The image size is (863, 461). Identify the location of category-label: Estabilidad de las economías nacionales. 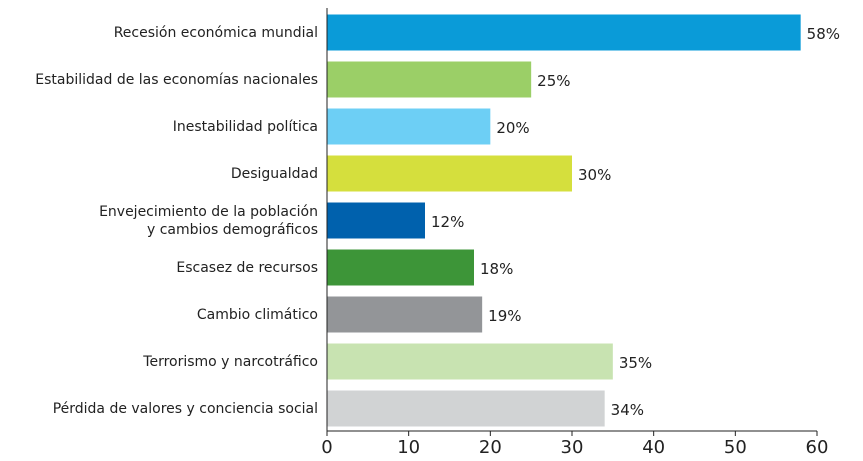
(176, 79).